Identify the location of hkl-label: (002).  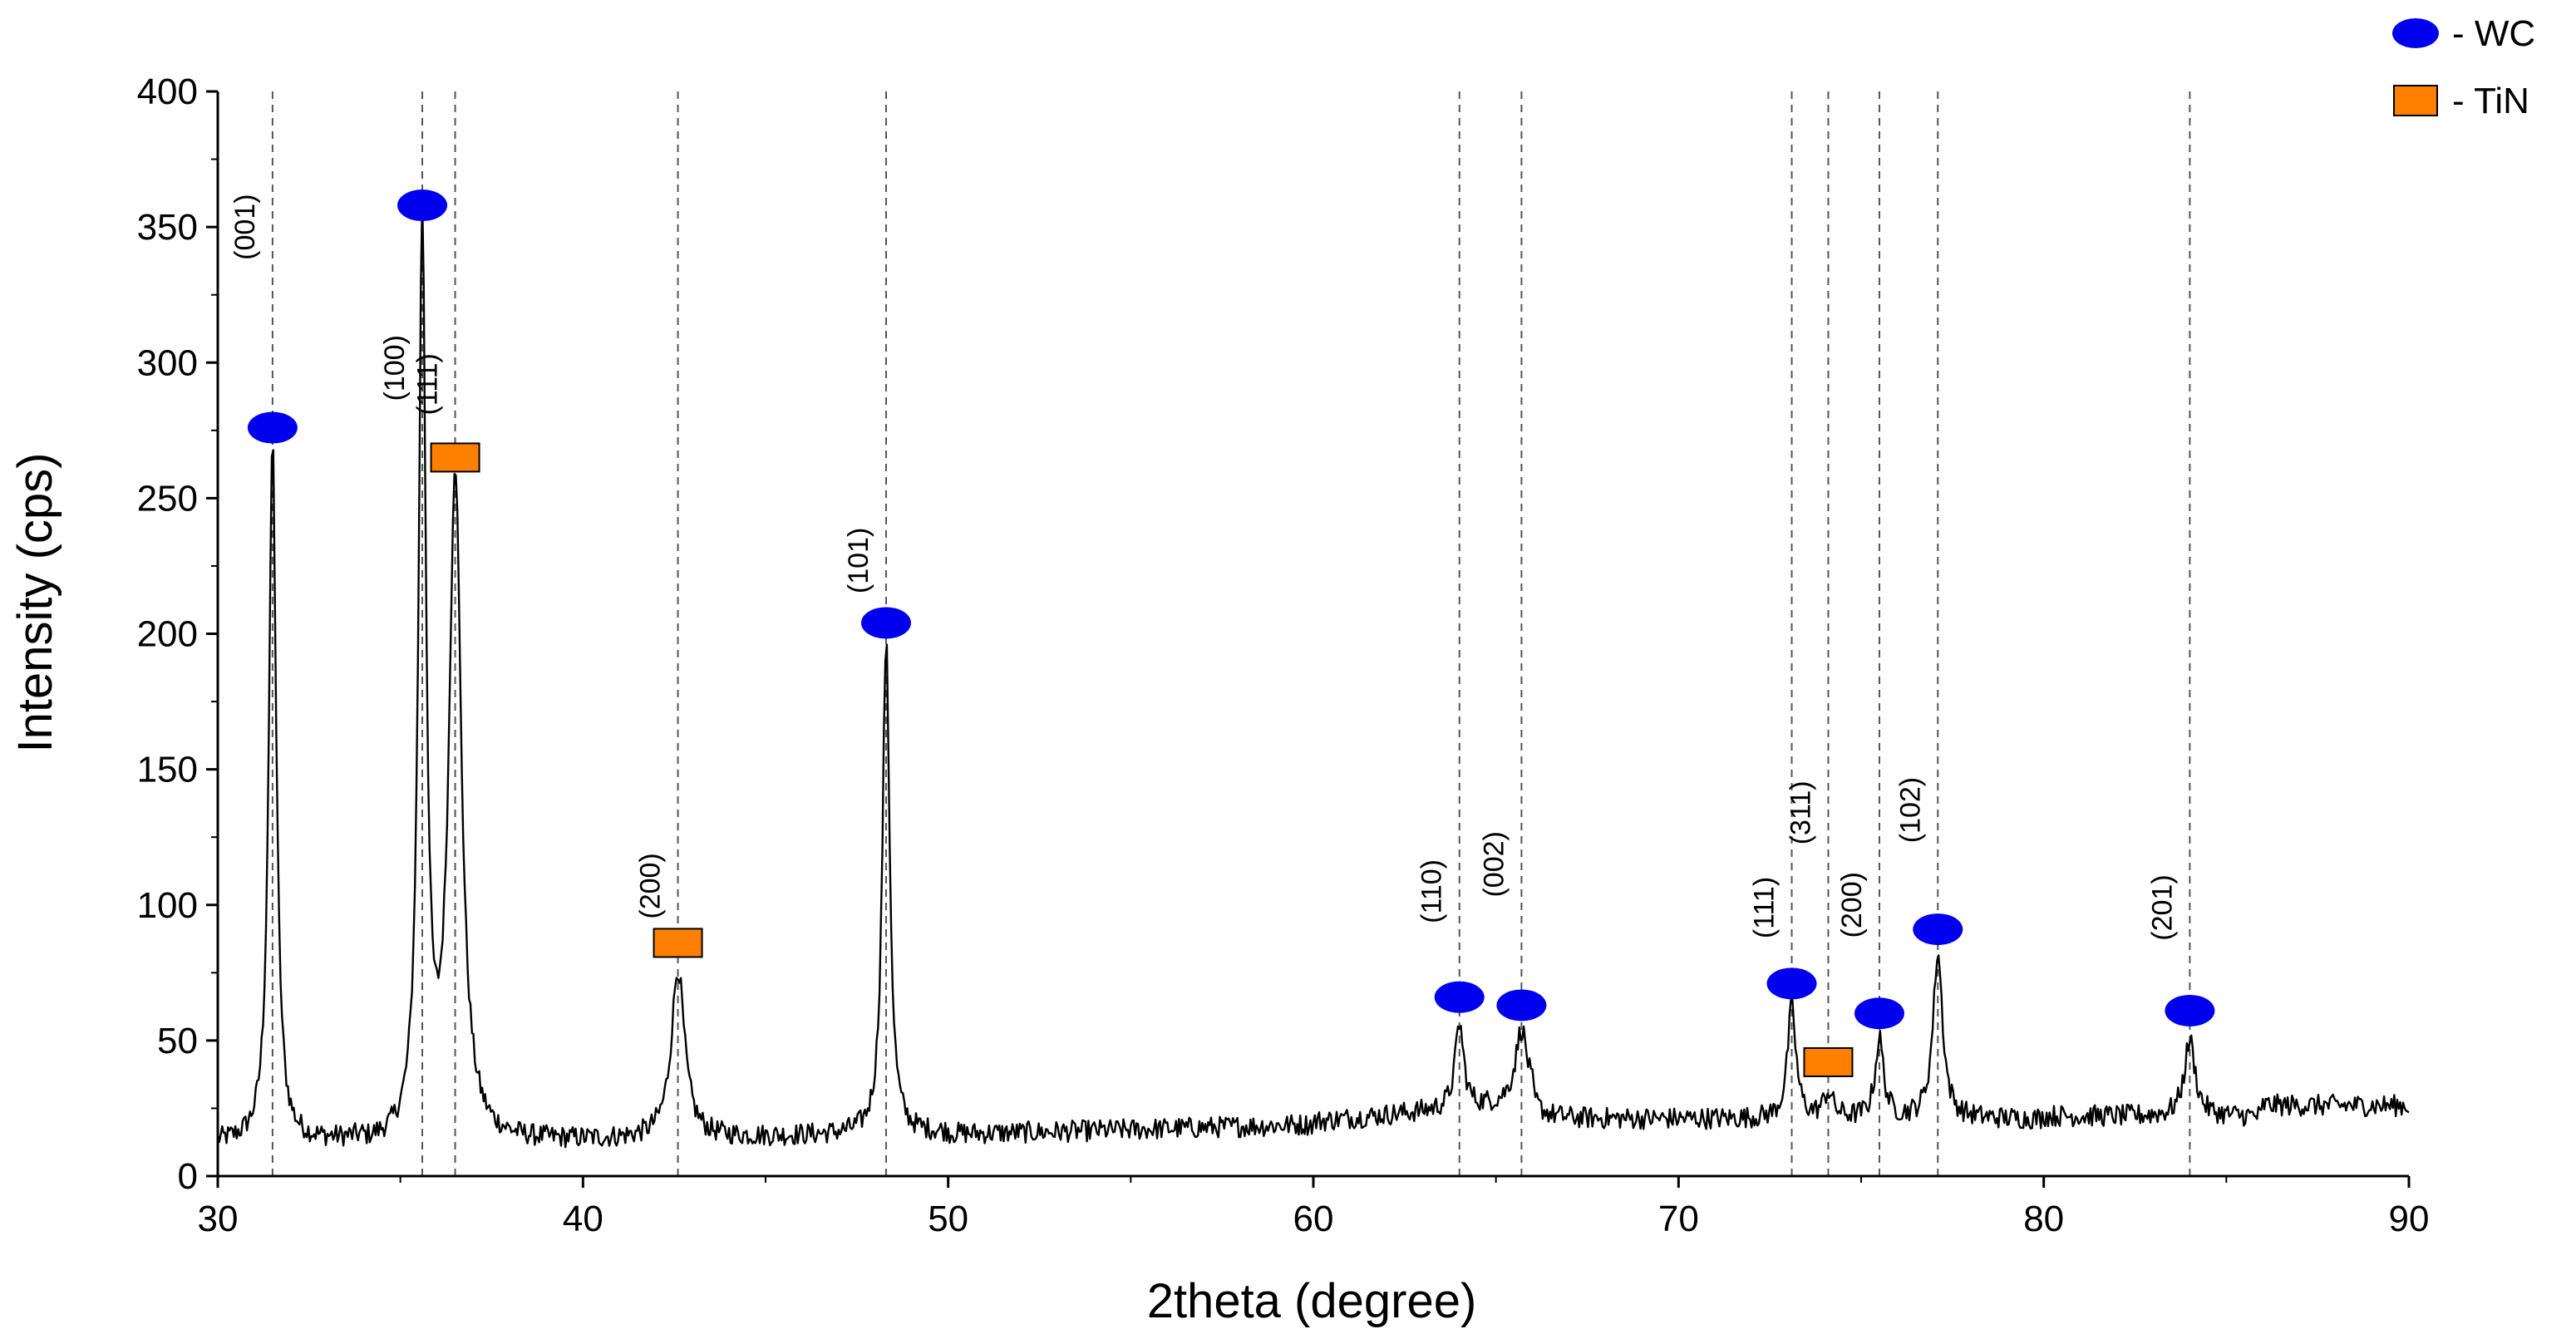
(1494, 864).